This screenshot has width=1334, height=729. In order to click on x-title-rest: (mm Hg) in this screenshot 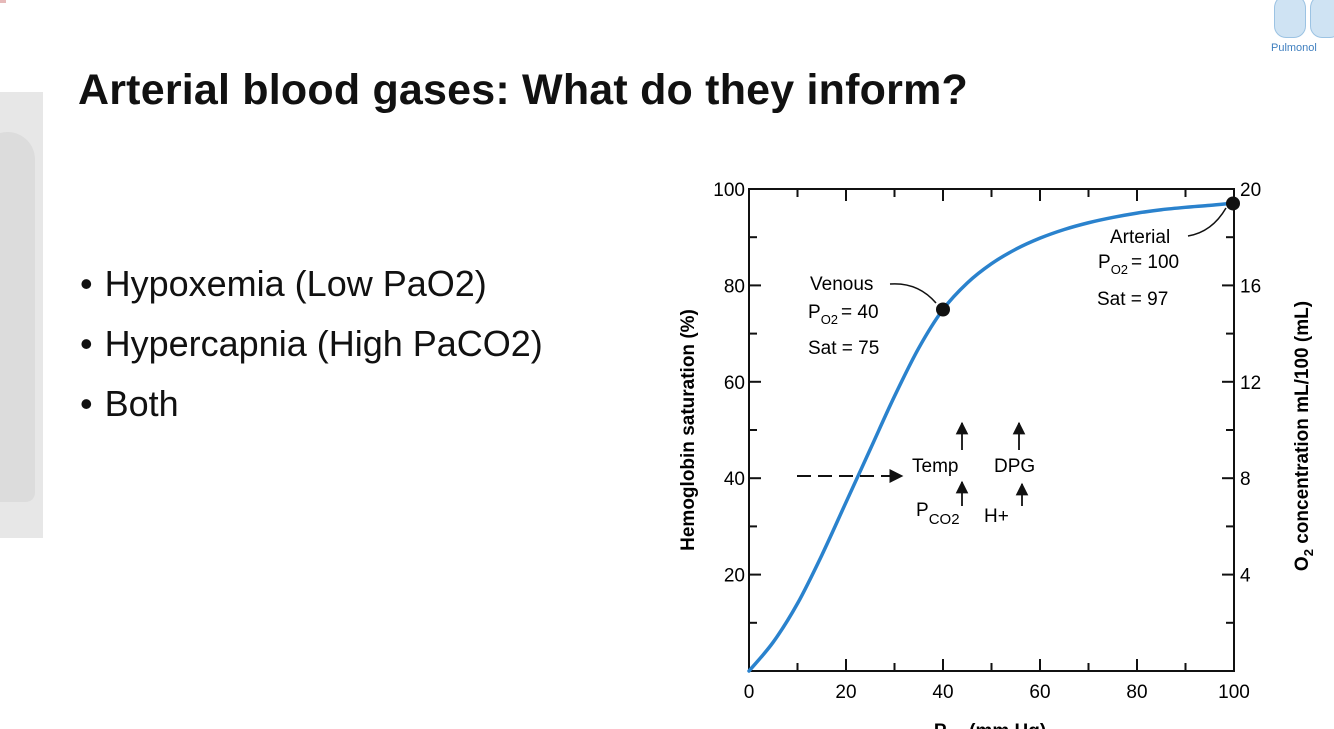, I will do `click(1005, 725)`.